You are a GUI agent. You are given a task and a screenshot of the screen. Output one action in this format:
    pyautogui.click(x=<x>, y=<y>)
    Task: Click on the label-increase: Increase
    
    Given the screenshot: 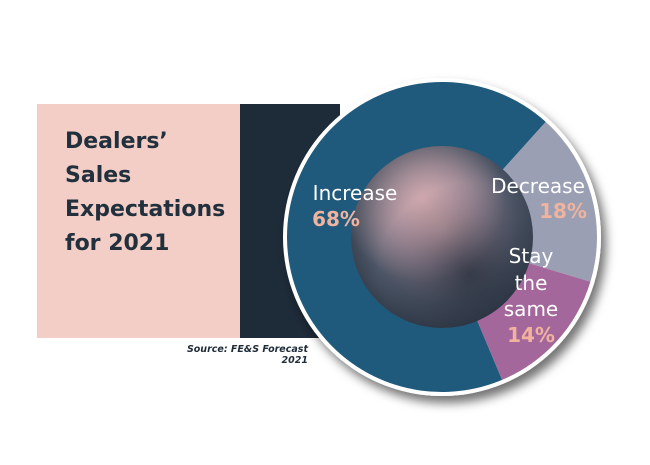 What is the action you would take?
    pyautogui.click(x=355, y=193)
    